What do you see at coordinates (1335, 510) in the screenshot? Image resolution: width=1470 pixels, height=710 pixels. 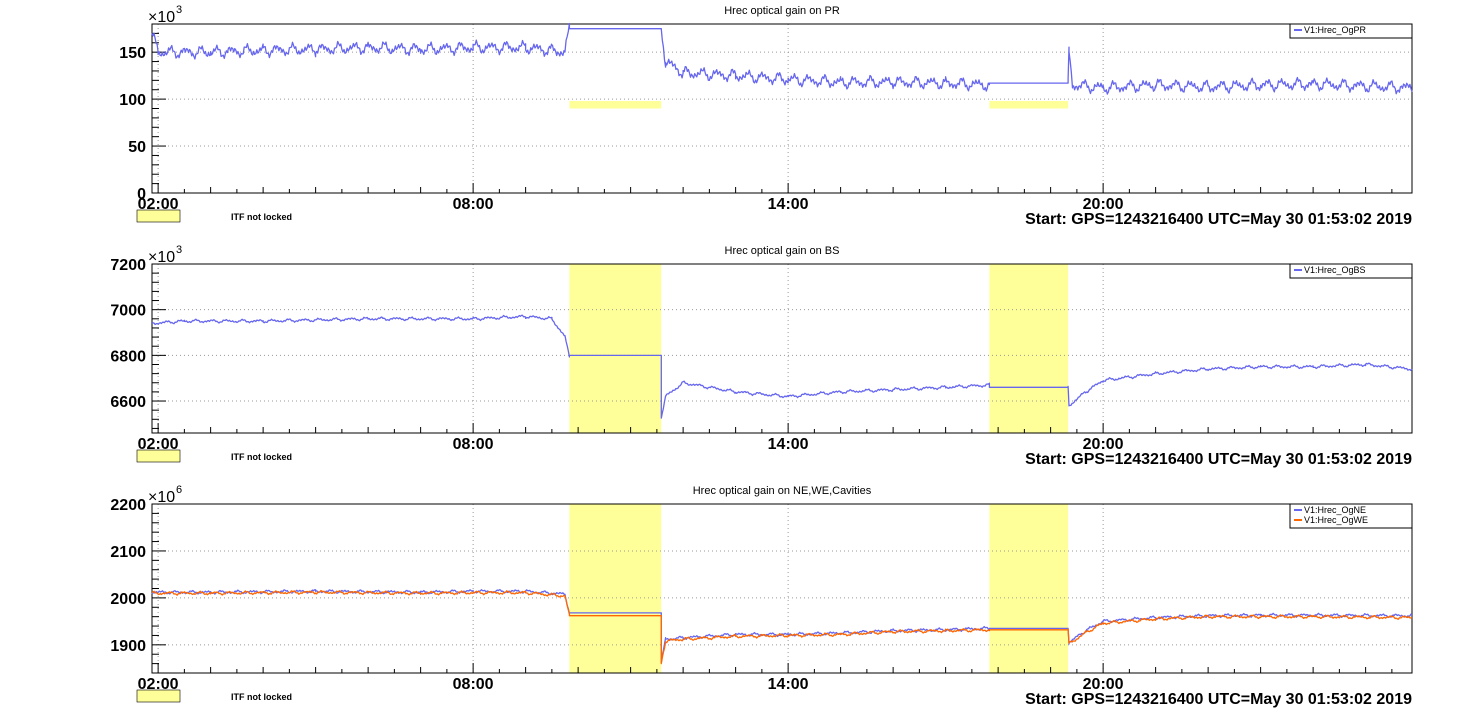 I see `legend-entry: V1:Hrec_OgNE` at bounding box center [1335, 510].